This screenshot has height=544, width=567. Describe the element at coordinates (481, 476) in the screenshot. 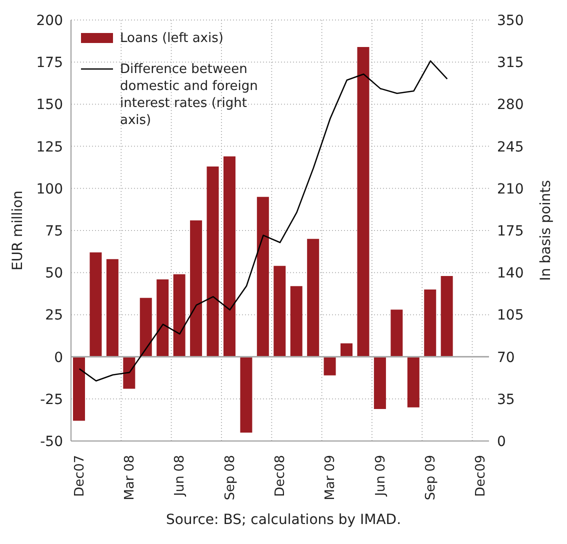

I see `x-tick-label: Dec09` at that location.